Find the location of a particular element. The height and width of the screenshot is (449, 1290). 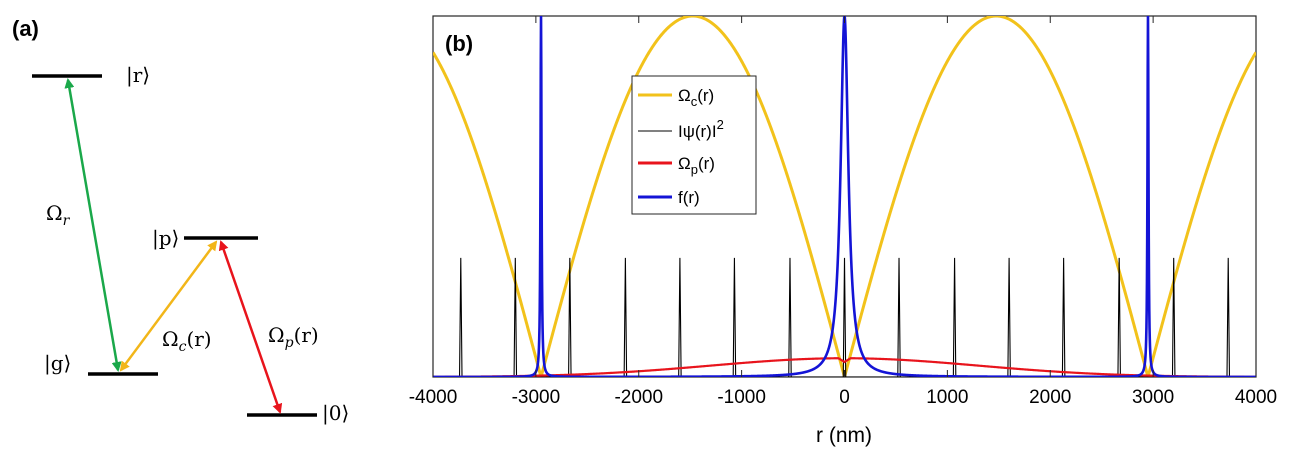

x-tick-label: -2000 is located at coordinates (638, 397).